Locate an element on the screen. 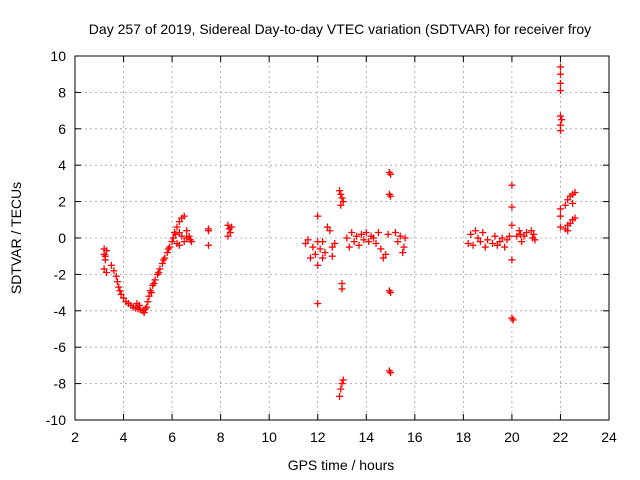 The image size is (640, 480). y-tick-label: -6 is located at coordinates (60, 347).